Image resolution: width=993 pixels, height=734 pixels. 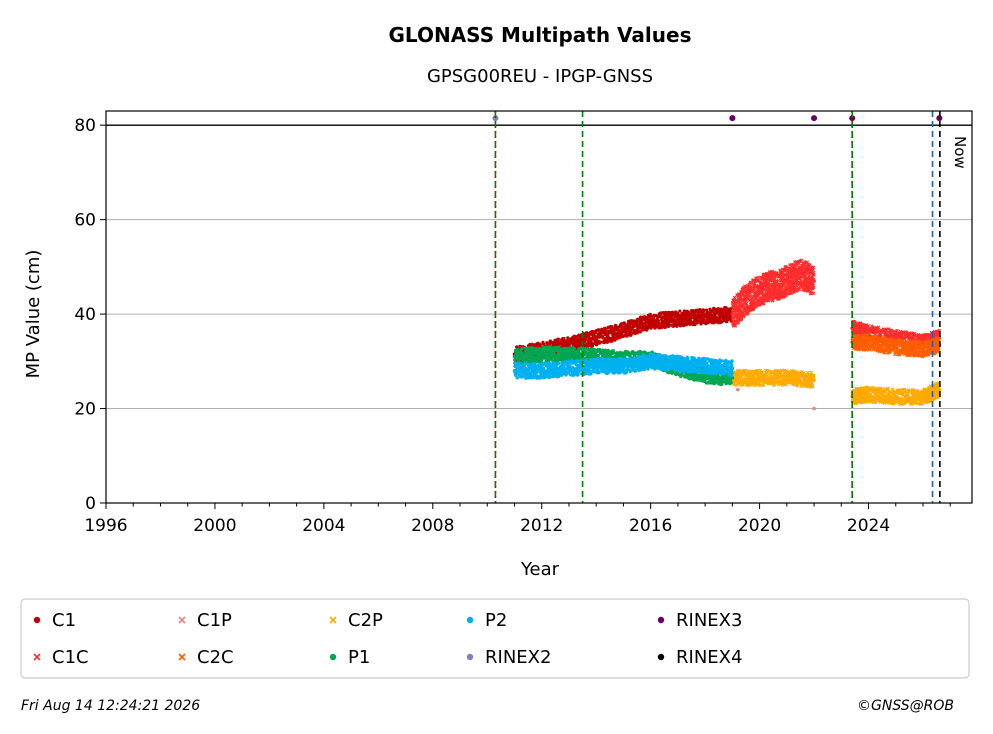 I want to click on series-c2p, so click(x=836, y=387).